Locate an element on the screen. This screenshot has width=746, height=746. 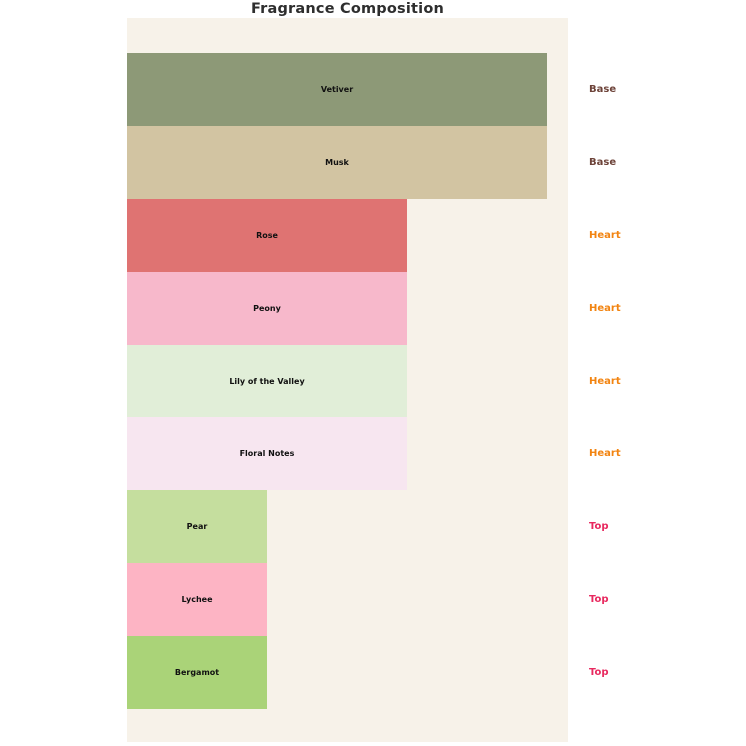
bar-row-peony: Peony is located at coordinates (347, 308).